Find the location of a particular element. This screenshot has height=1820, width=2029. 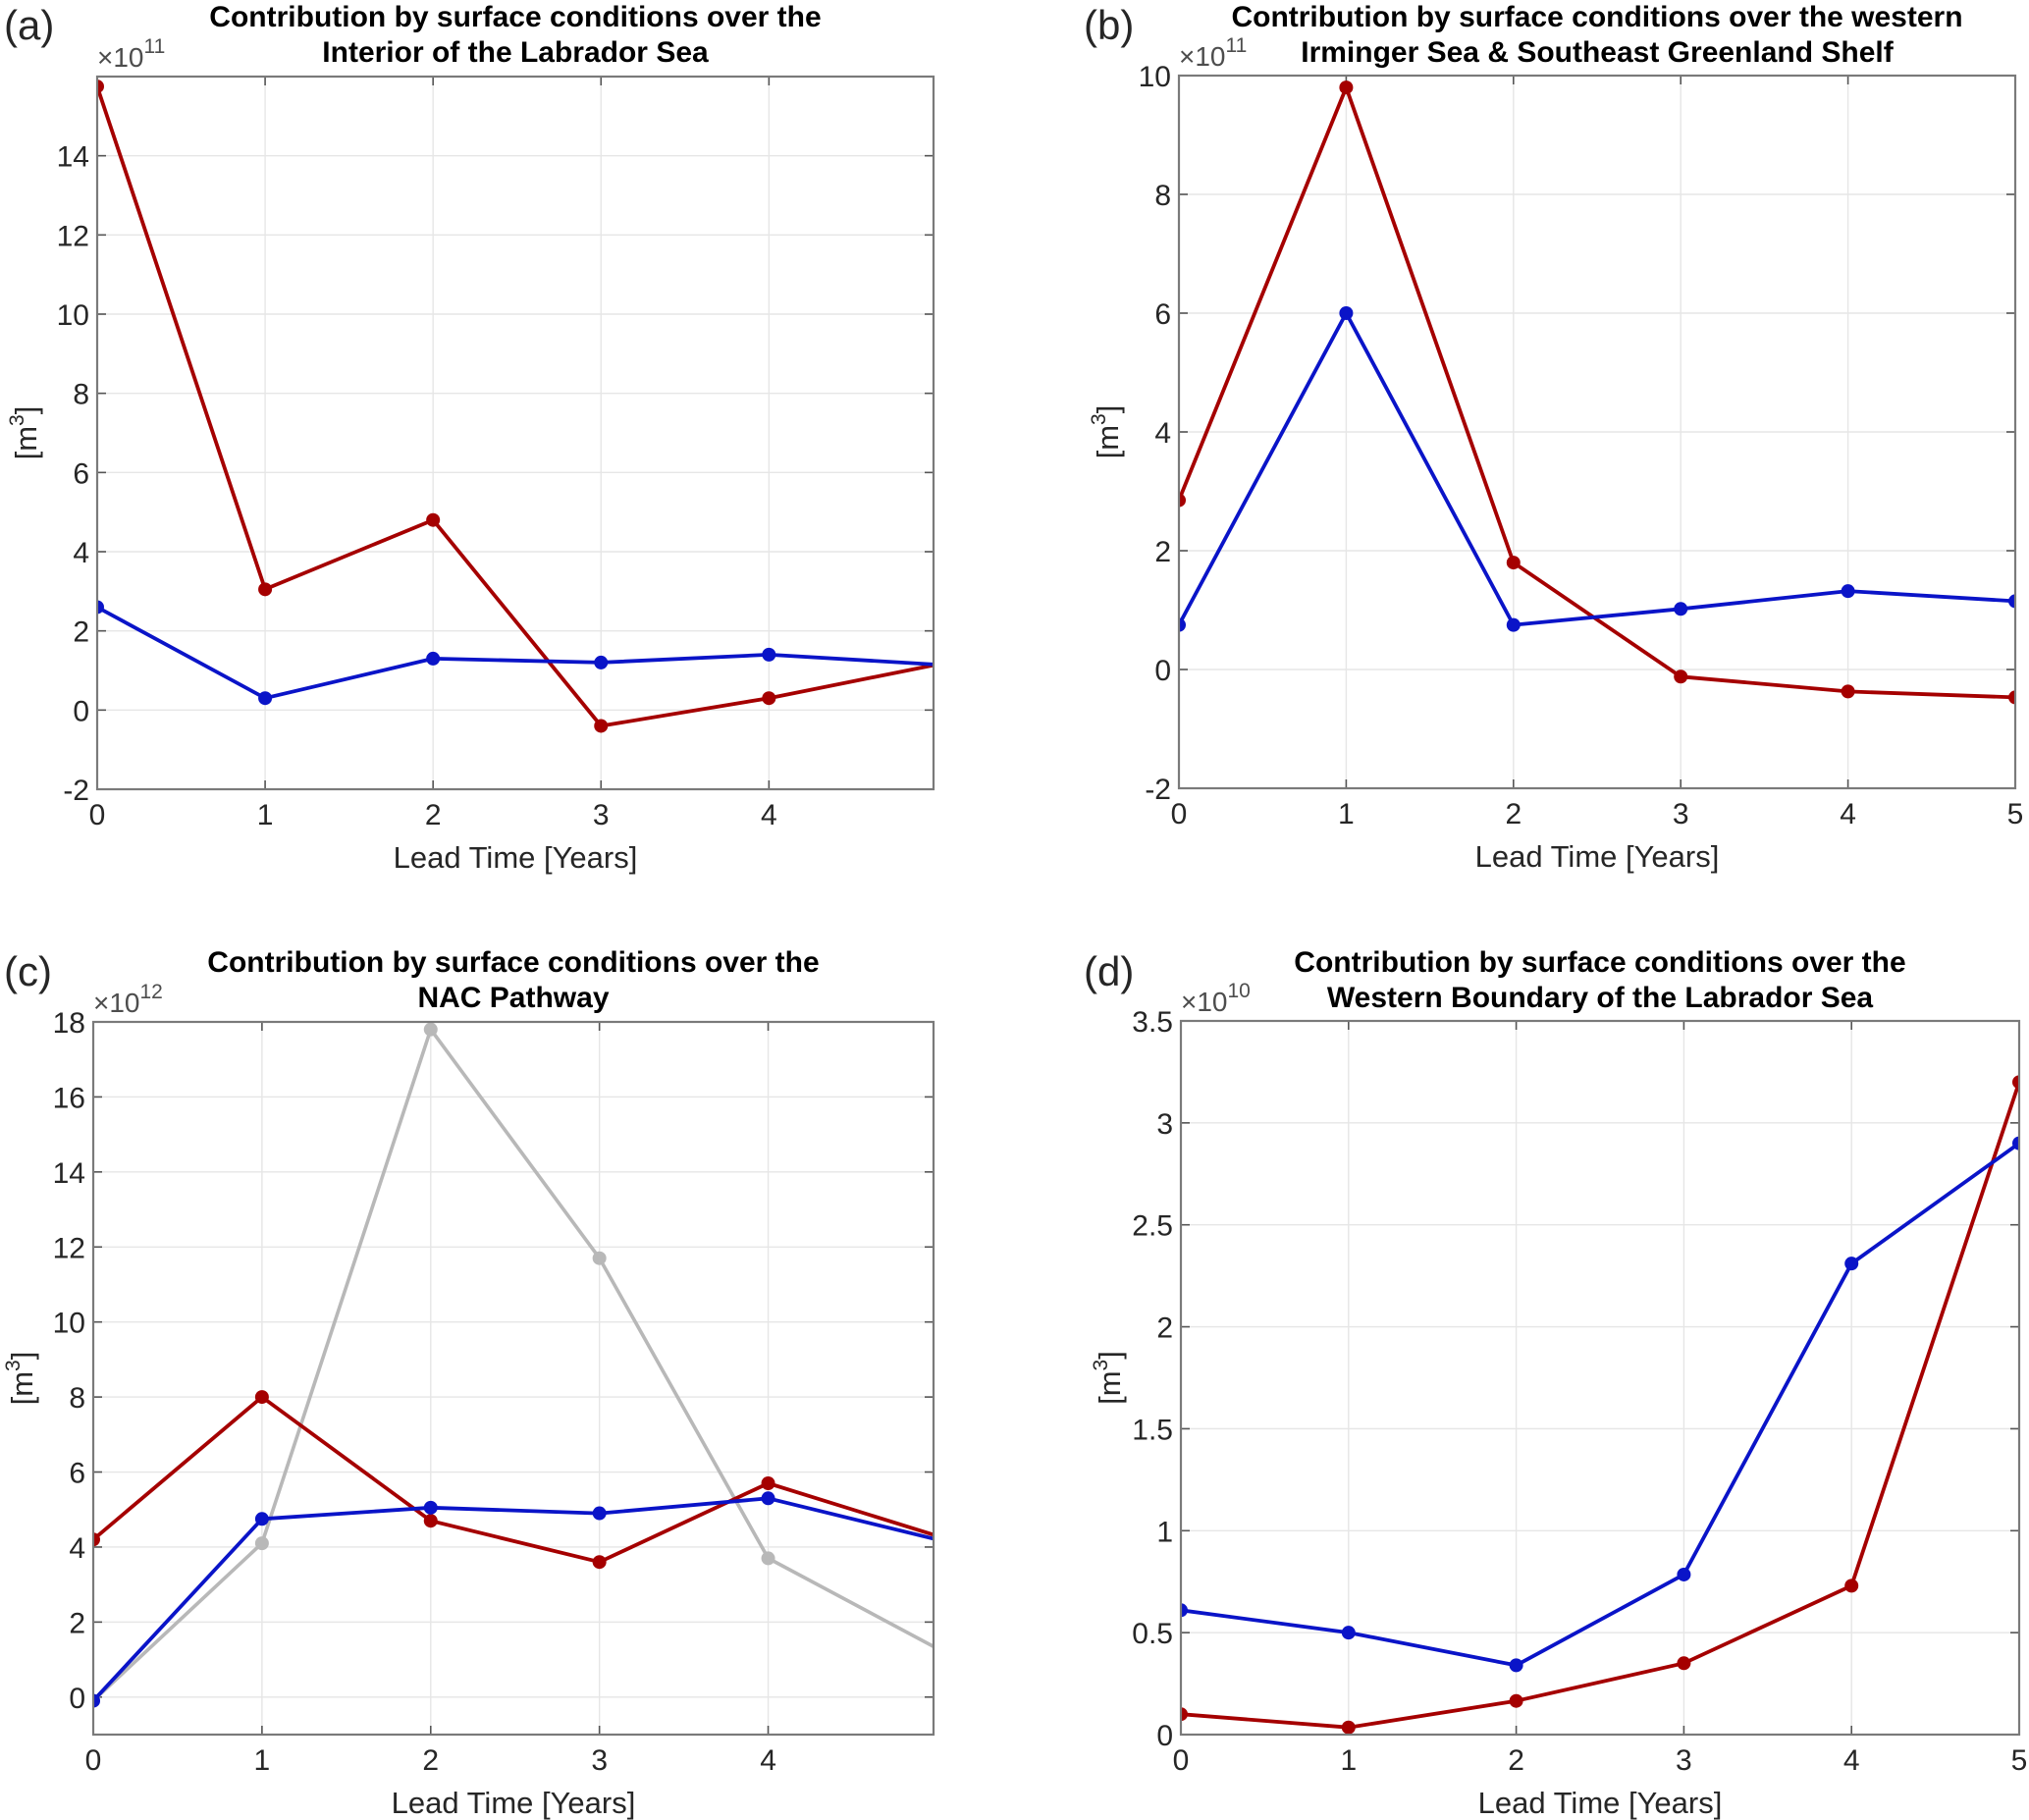

y-tick-label: 8 is located at coordinates (1162, 196).